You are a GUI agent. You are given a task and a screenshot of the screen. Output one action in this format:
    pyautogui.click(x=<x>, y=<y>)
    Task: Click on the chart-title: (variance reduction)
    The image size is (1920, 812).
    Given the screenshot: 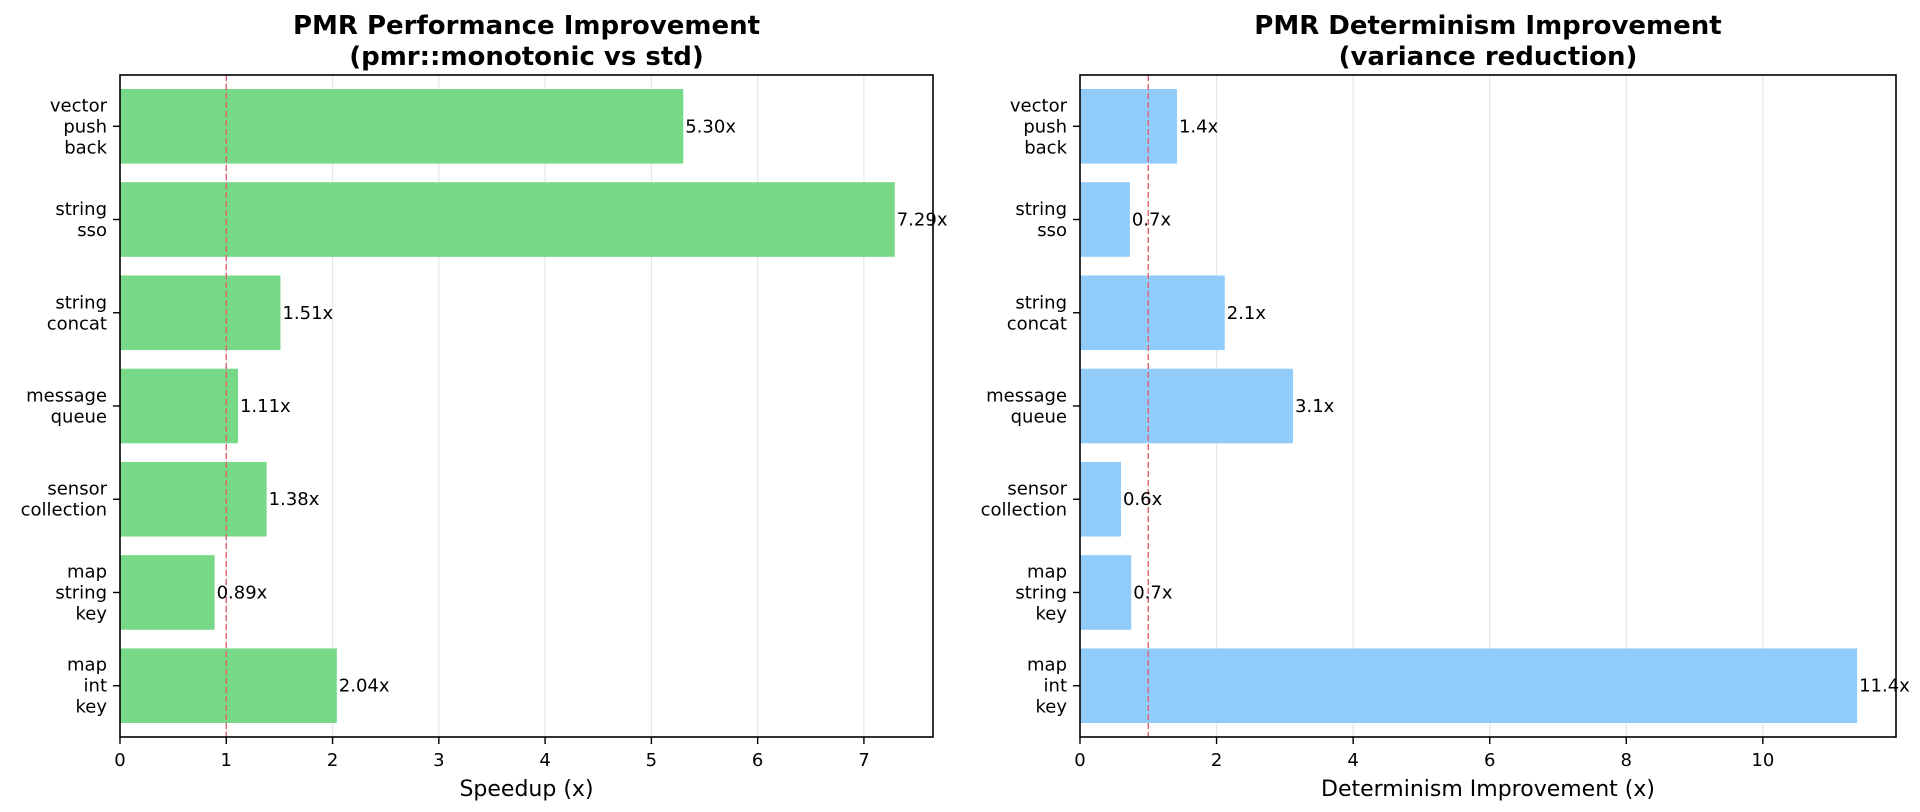 What is the action you would take?
    pyautogui.click(x=1488, y=57)
    